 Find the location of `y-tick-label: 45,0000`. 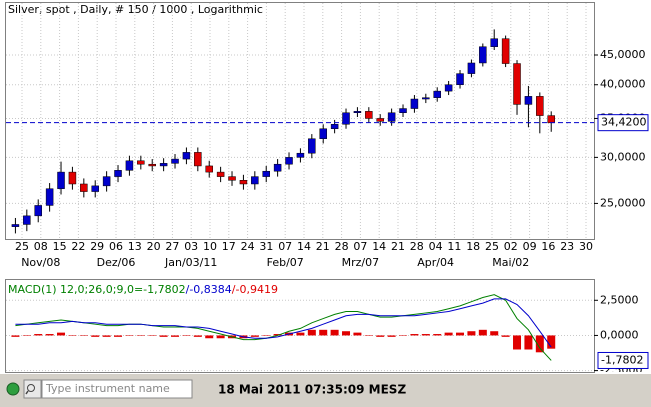

y-tick-label: 45,0000 is located at coordinates (623, 54).